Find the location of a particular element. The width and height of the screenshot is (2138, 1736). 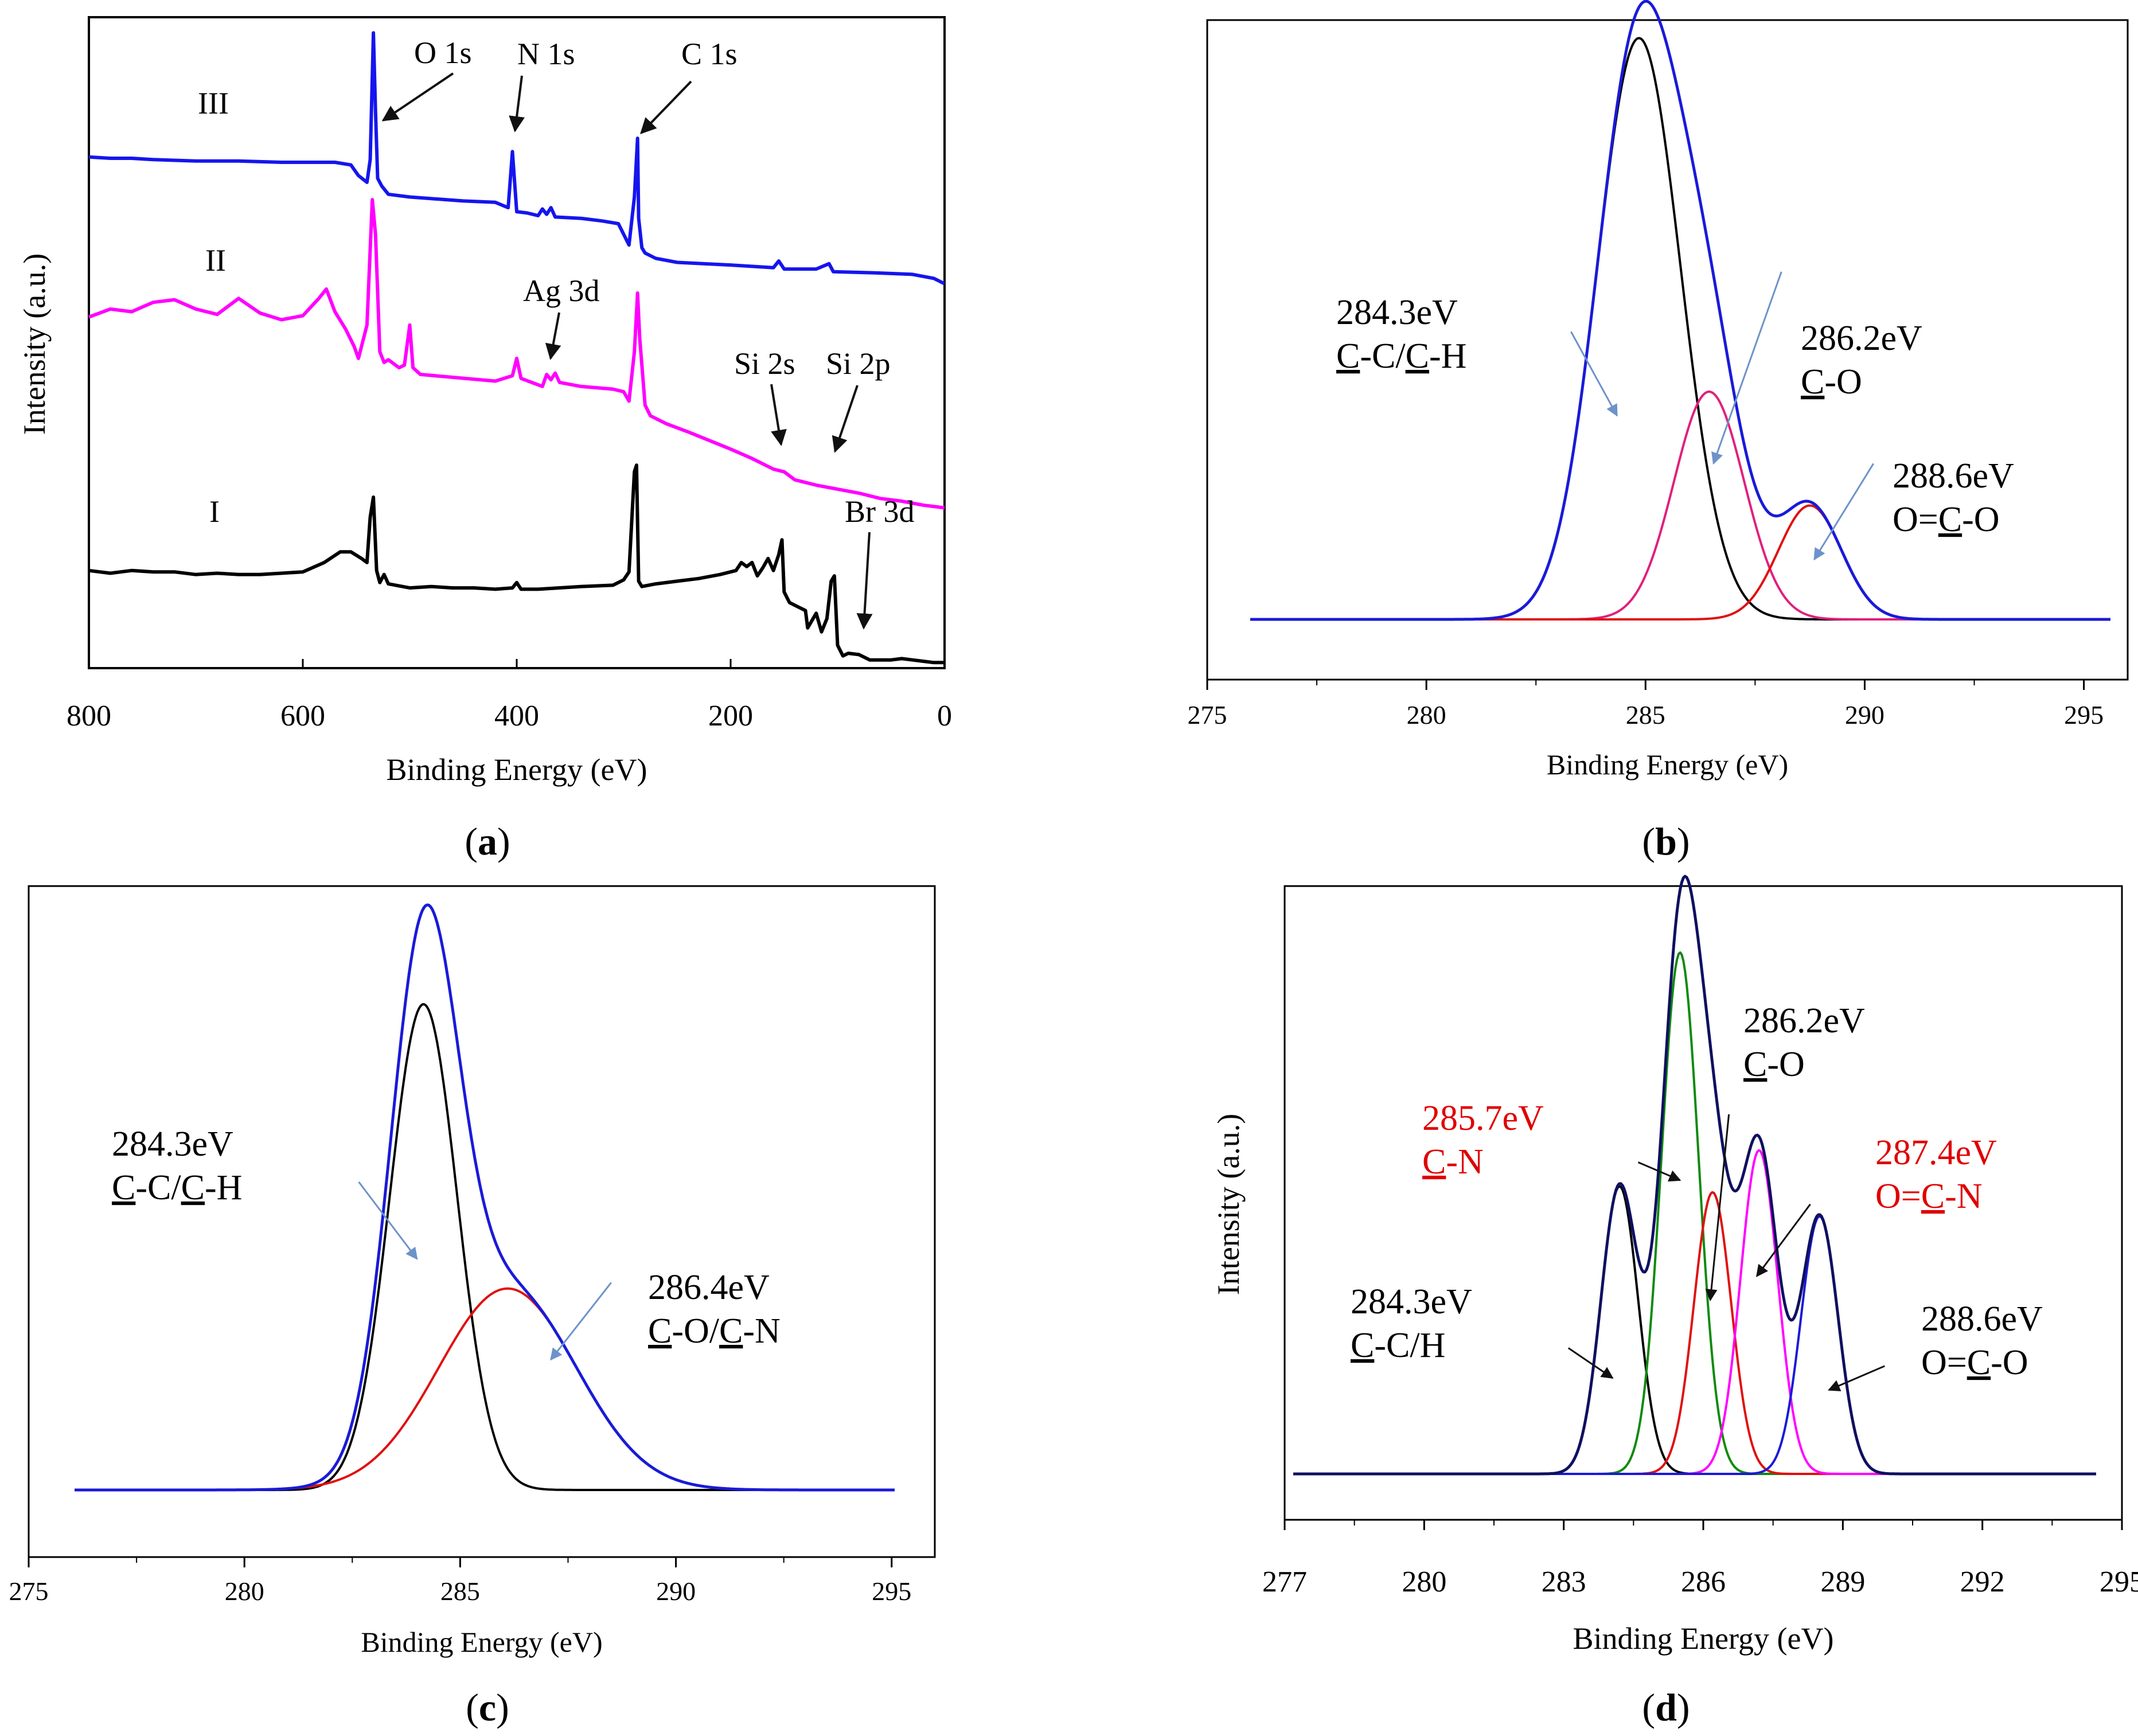

peak-label-energy-d-3: 287.4eV is located at coordinates (1936, 1152).